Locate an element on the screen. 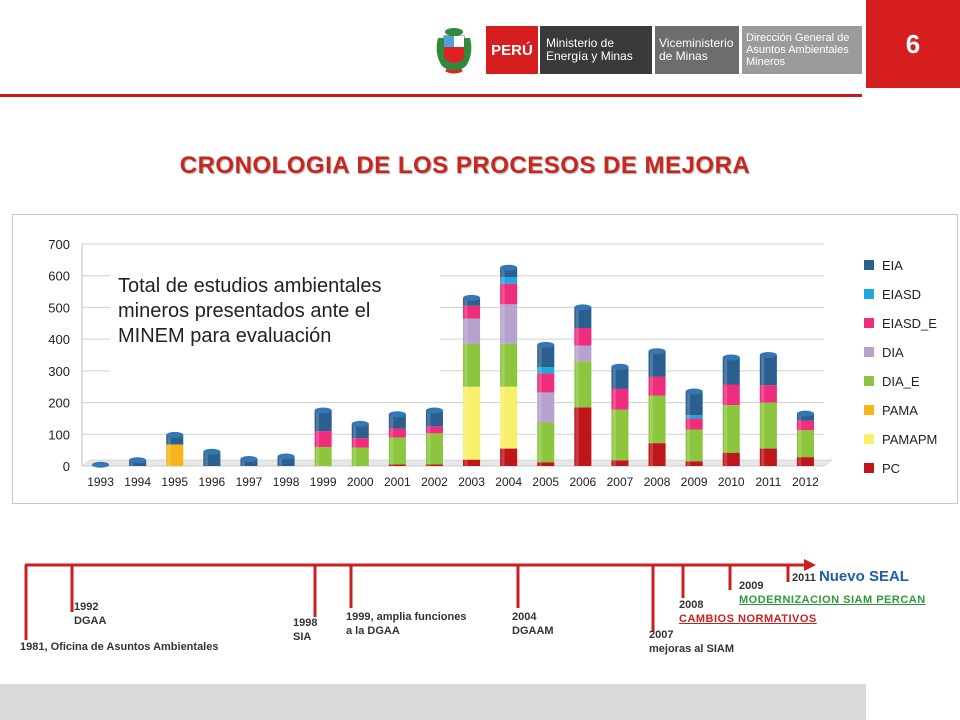  timeline-label-1981: 1981, Oficina de Asuntos Ambientales is located at coordinates (119, 647).